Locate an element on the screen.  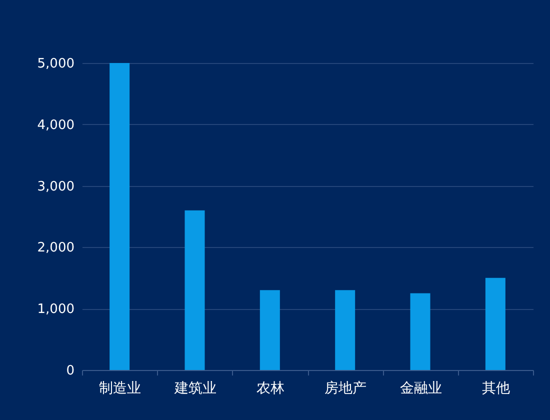
x-tick-label: 农林 is located at coordinates (270, 388).